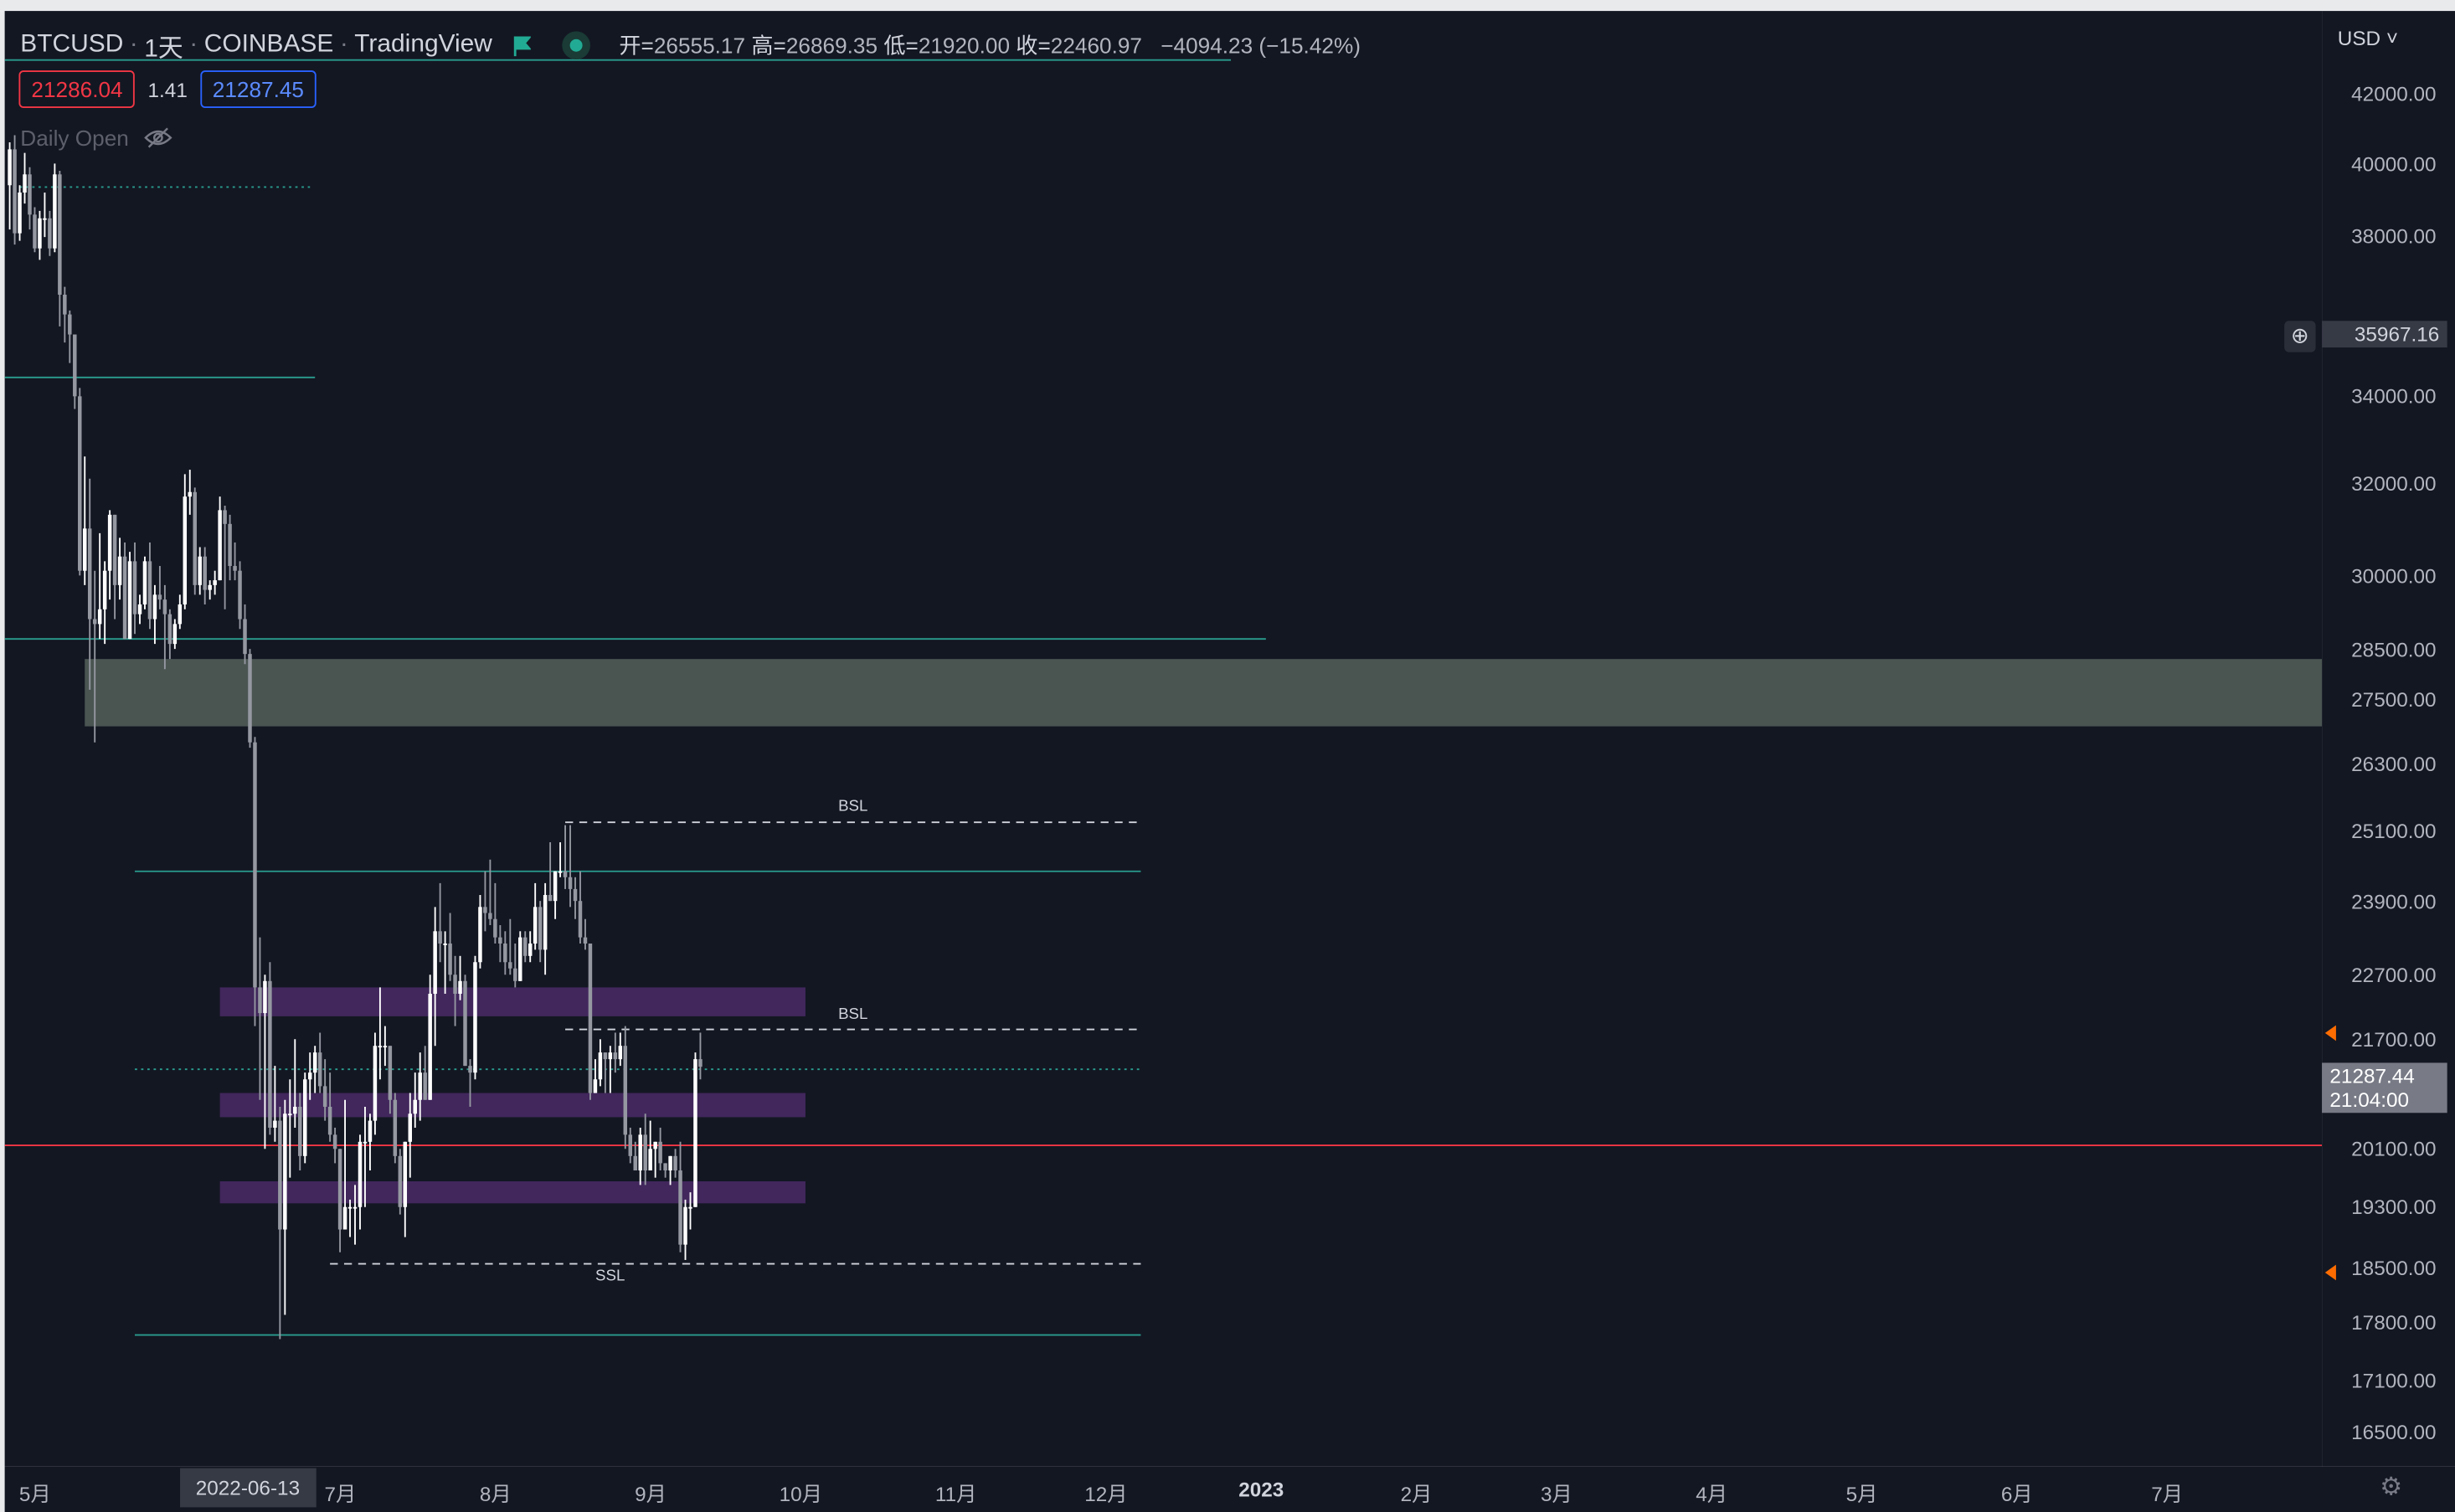 The height and width of the screenshot is (1512, 2455). Describe the element at coordinates (2300, 336) in the screenshot. I see `add-plus-icon: ⊕` at that location.